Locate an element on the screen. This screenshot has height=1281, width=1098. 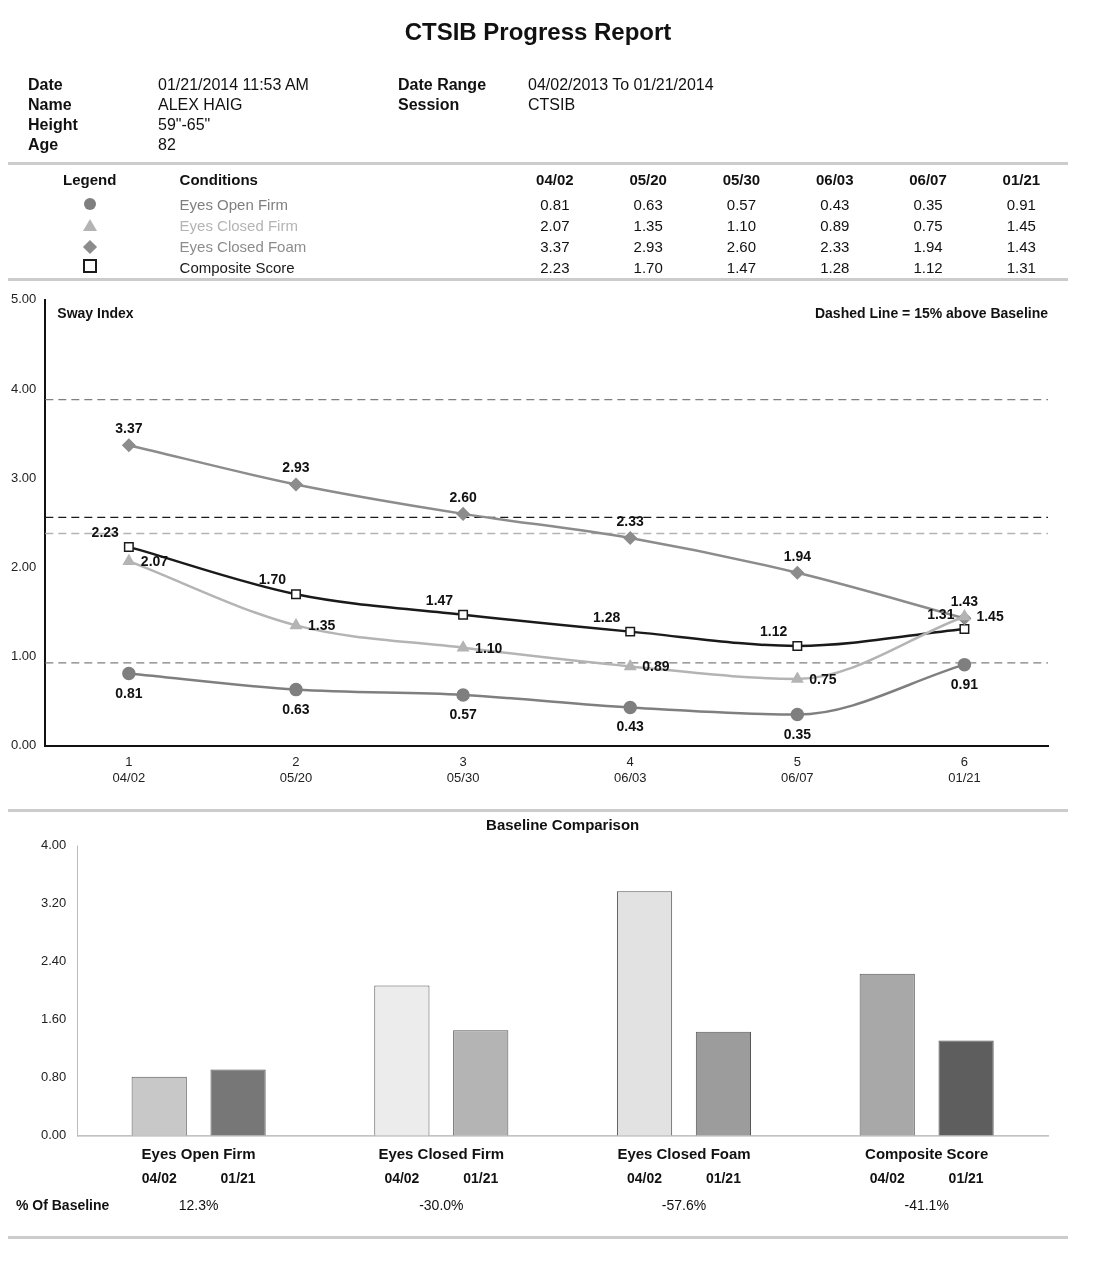
text: 2.93 is located at coordinates (648, 246).